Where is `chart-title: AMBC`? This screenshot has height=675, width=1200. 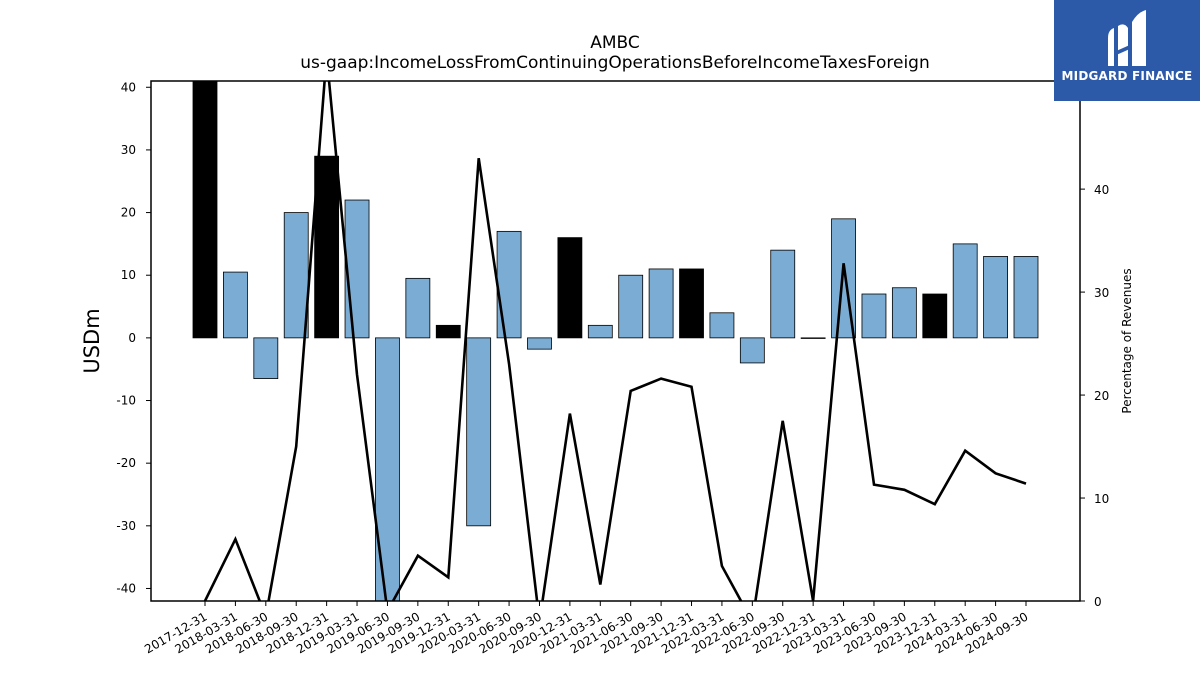
chart-title: AMBC is located at coordinates (615, 43).